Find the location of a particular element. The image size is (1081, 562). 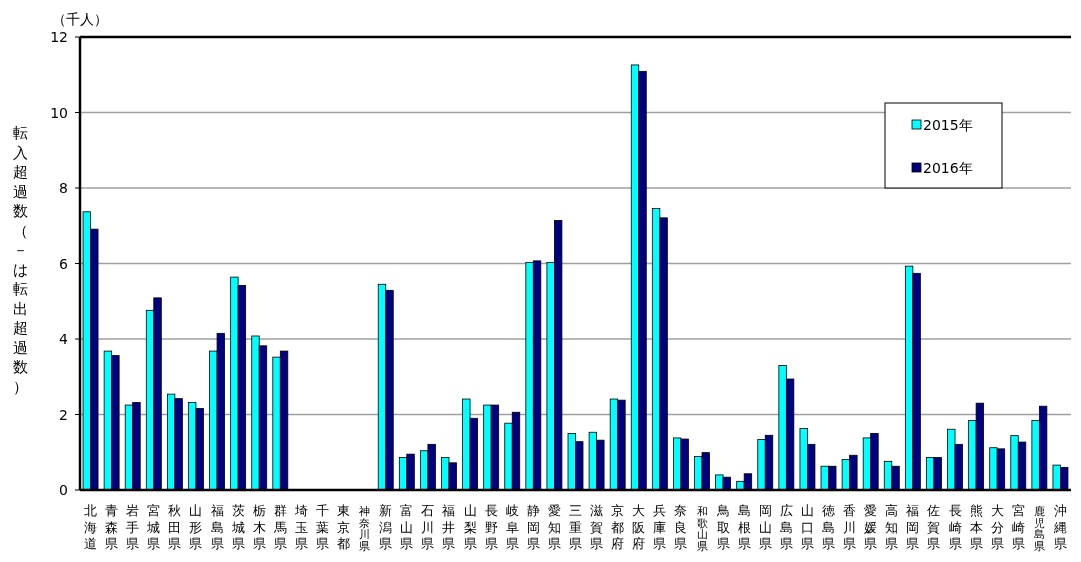

x-tick-label: 兵庫県 is located at coordinates (660, 527).